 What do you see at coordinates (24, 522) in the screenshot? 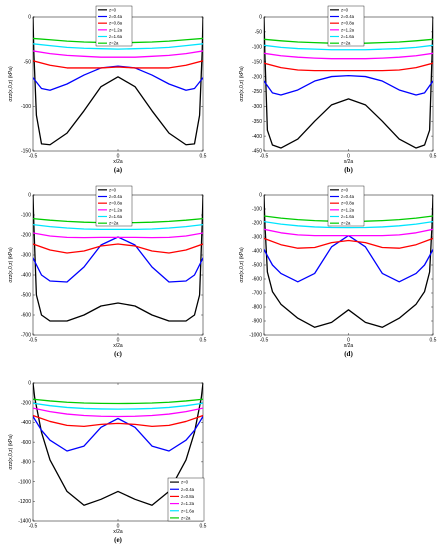
I see `y-tick-label: -1400` at bounding box center [24, 522].